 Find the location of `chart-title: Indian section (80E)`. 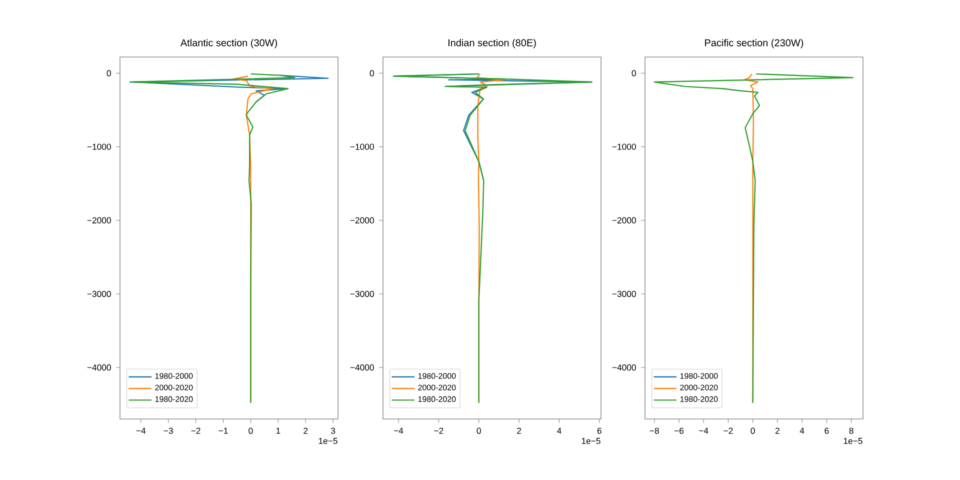

chart-title: Indian section (80E) is located at coordinates (492, 43).